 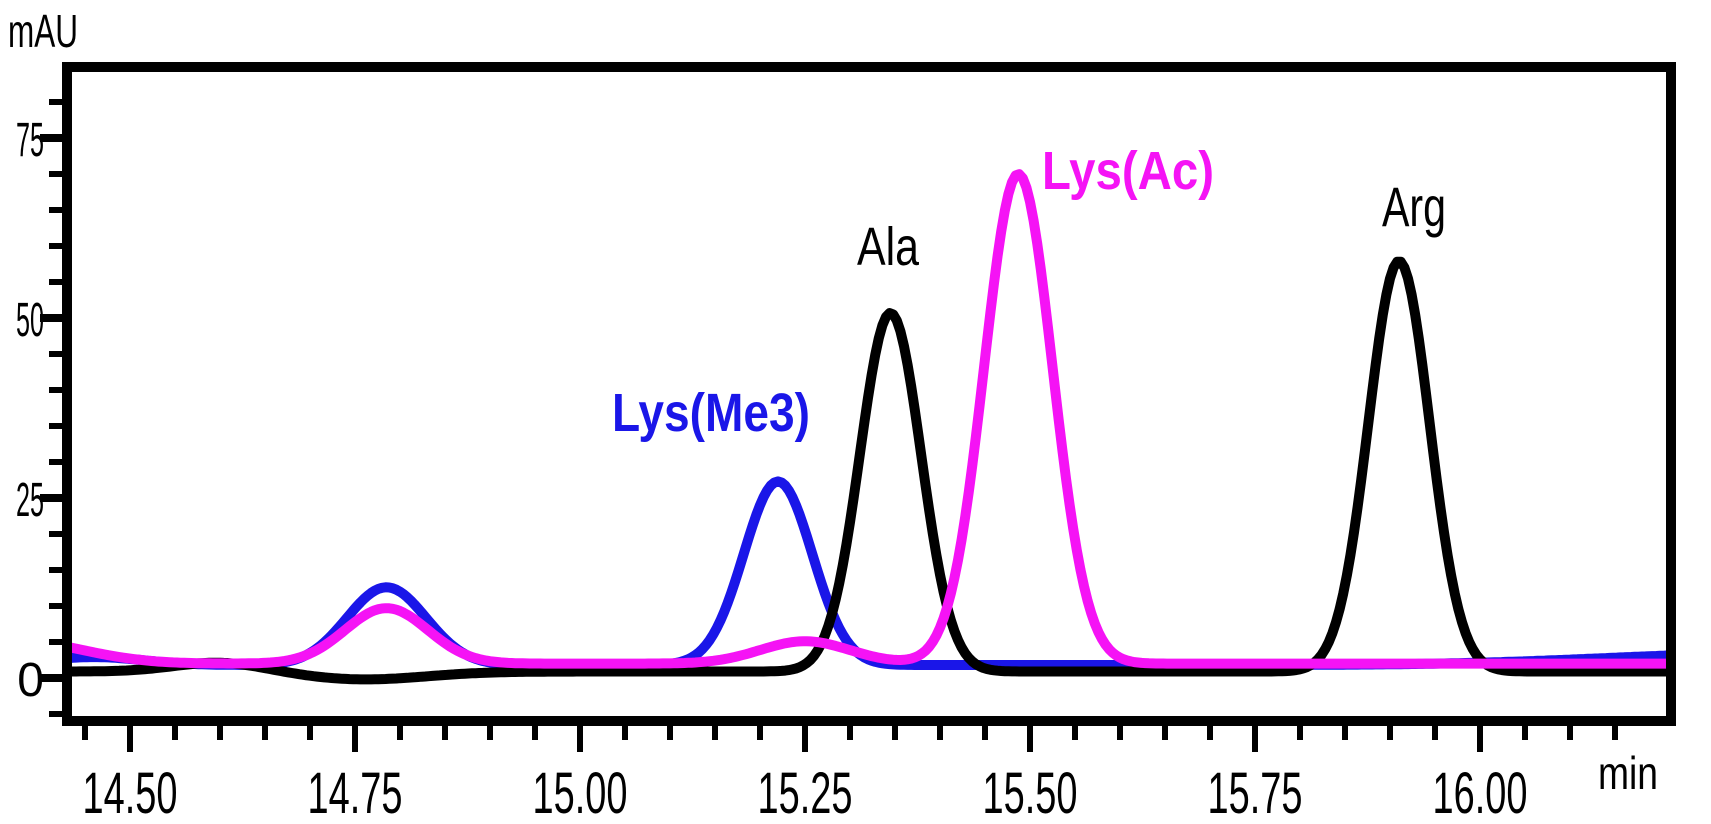 I want to click on y-tick-label: 25, so click(x=30, y=500).